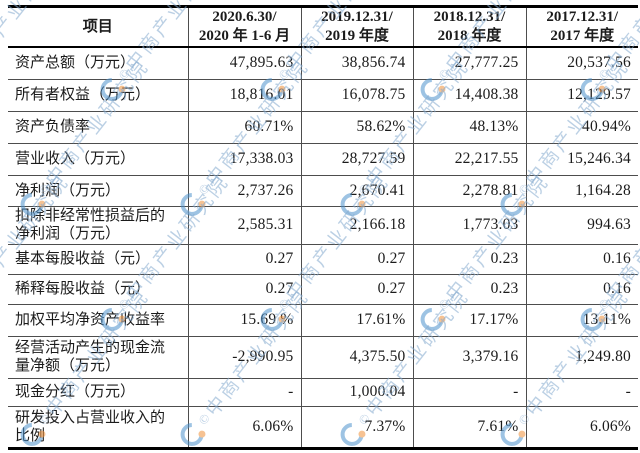 Image resolution: width=640 pixels, height=453 pixels. What do you see at coordinates (469, 27) in the screenshot?
I see `header-period-2018: 2018.12.31/ 2018 年度` at bounding box center [469, 27].